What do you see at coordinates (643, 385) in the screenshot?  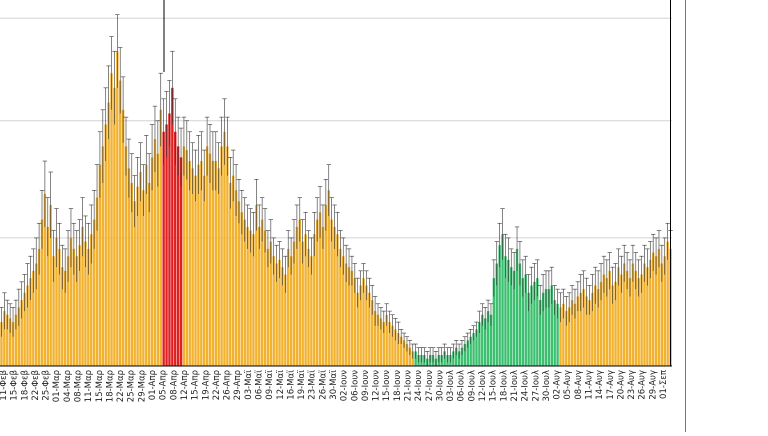 I see `x-tick-label: 26-Αυγ` at bounding box center [643, 385].